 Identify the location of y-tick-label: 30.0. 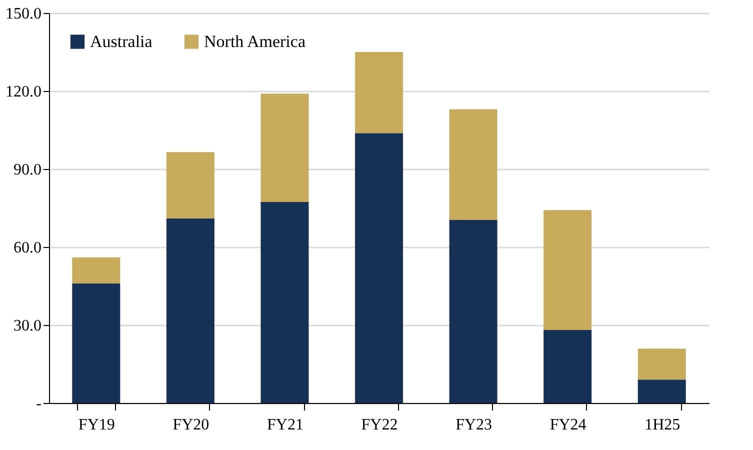
(28, 326).